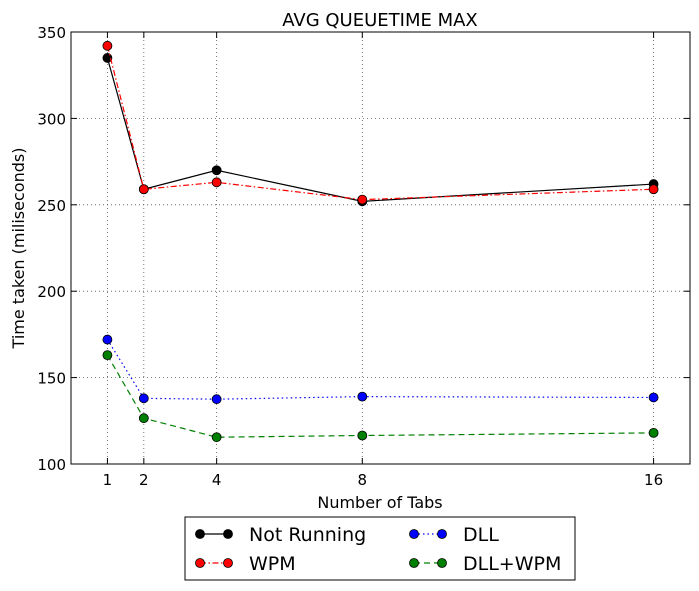  What do you see at coordinates (307, 535) in the screenshot?
I see `legend-label: Not Running` at bounding box center [307, 535].